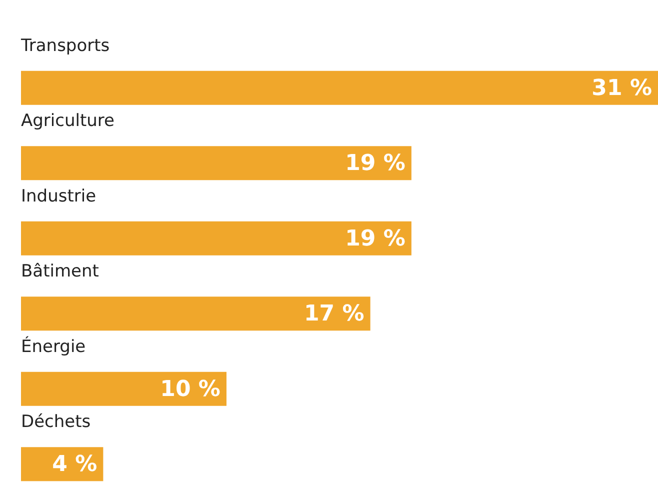  What do you see at coordinates (58, 196) in the screenshot?
I see `y-tick-label: Industrie` at bounding box center [58, 196].